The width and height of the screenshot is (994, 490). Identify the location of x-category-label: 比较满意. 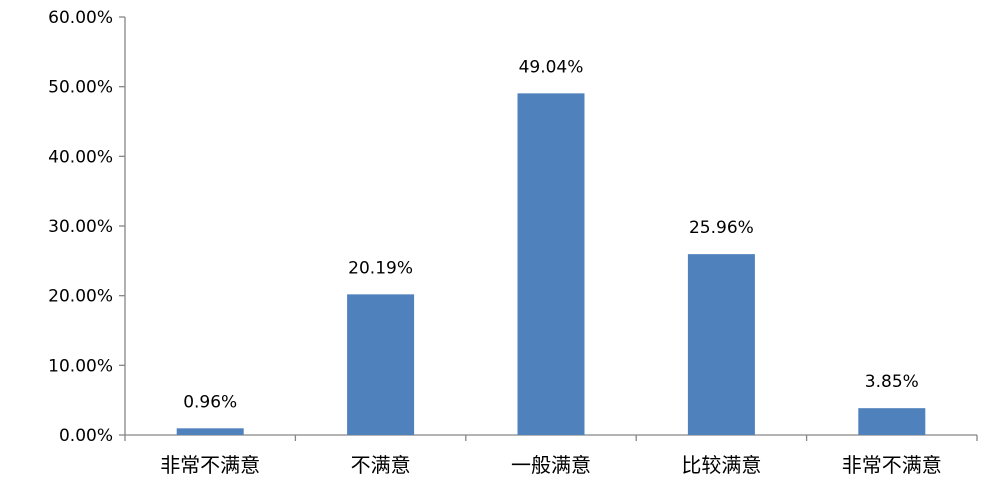
(721, 465).